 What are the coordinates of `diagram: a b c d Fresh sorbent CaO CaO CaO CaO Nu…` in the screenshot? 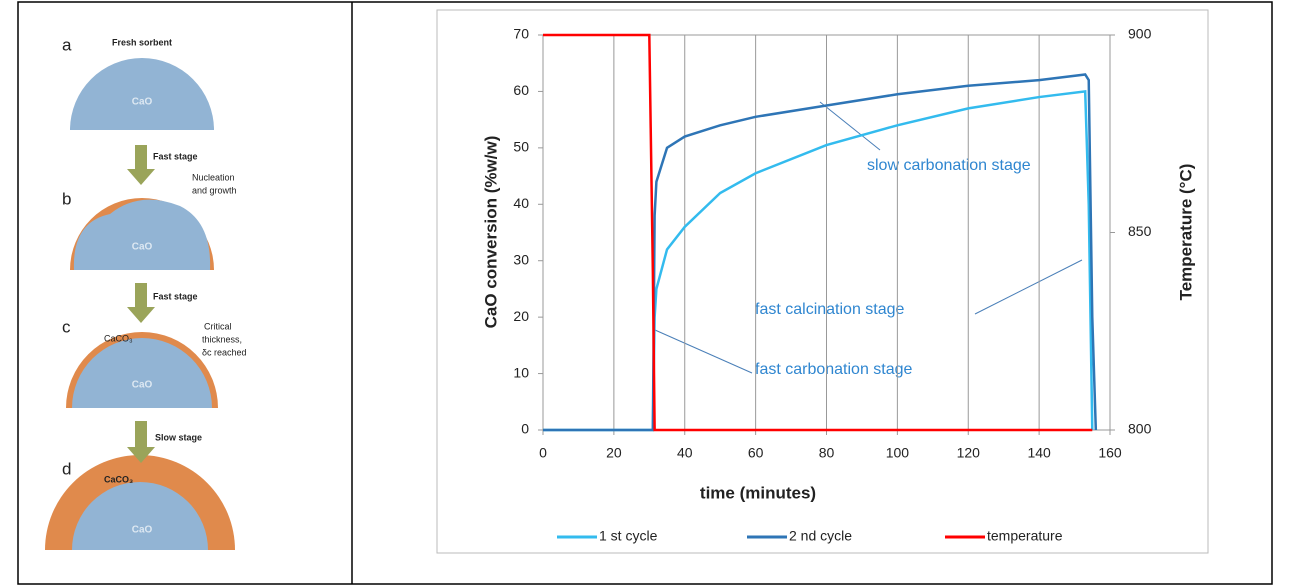 It's located at (146, 292).